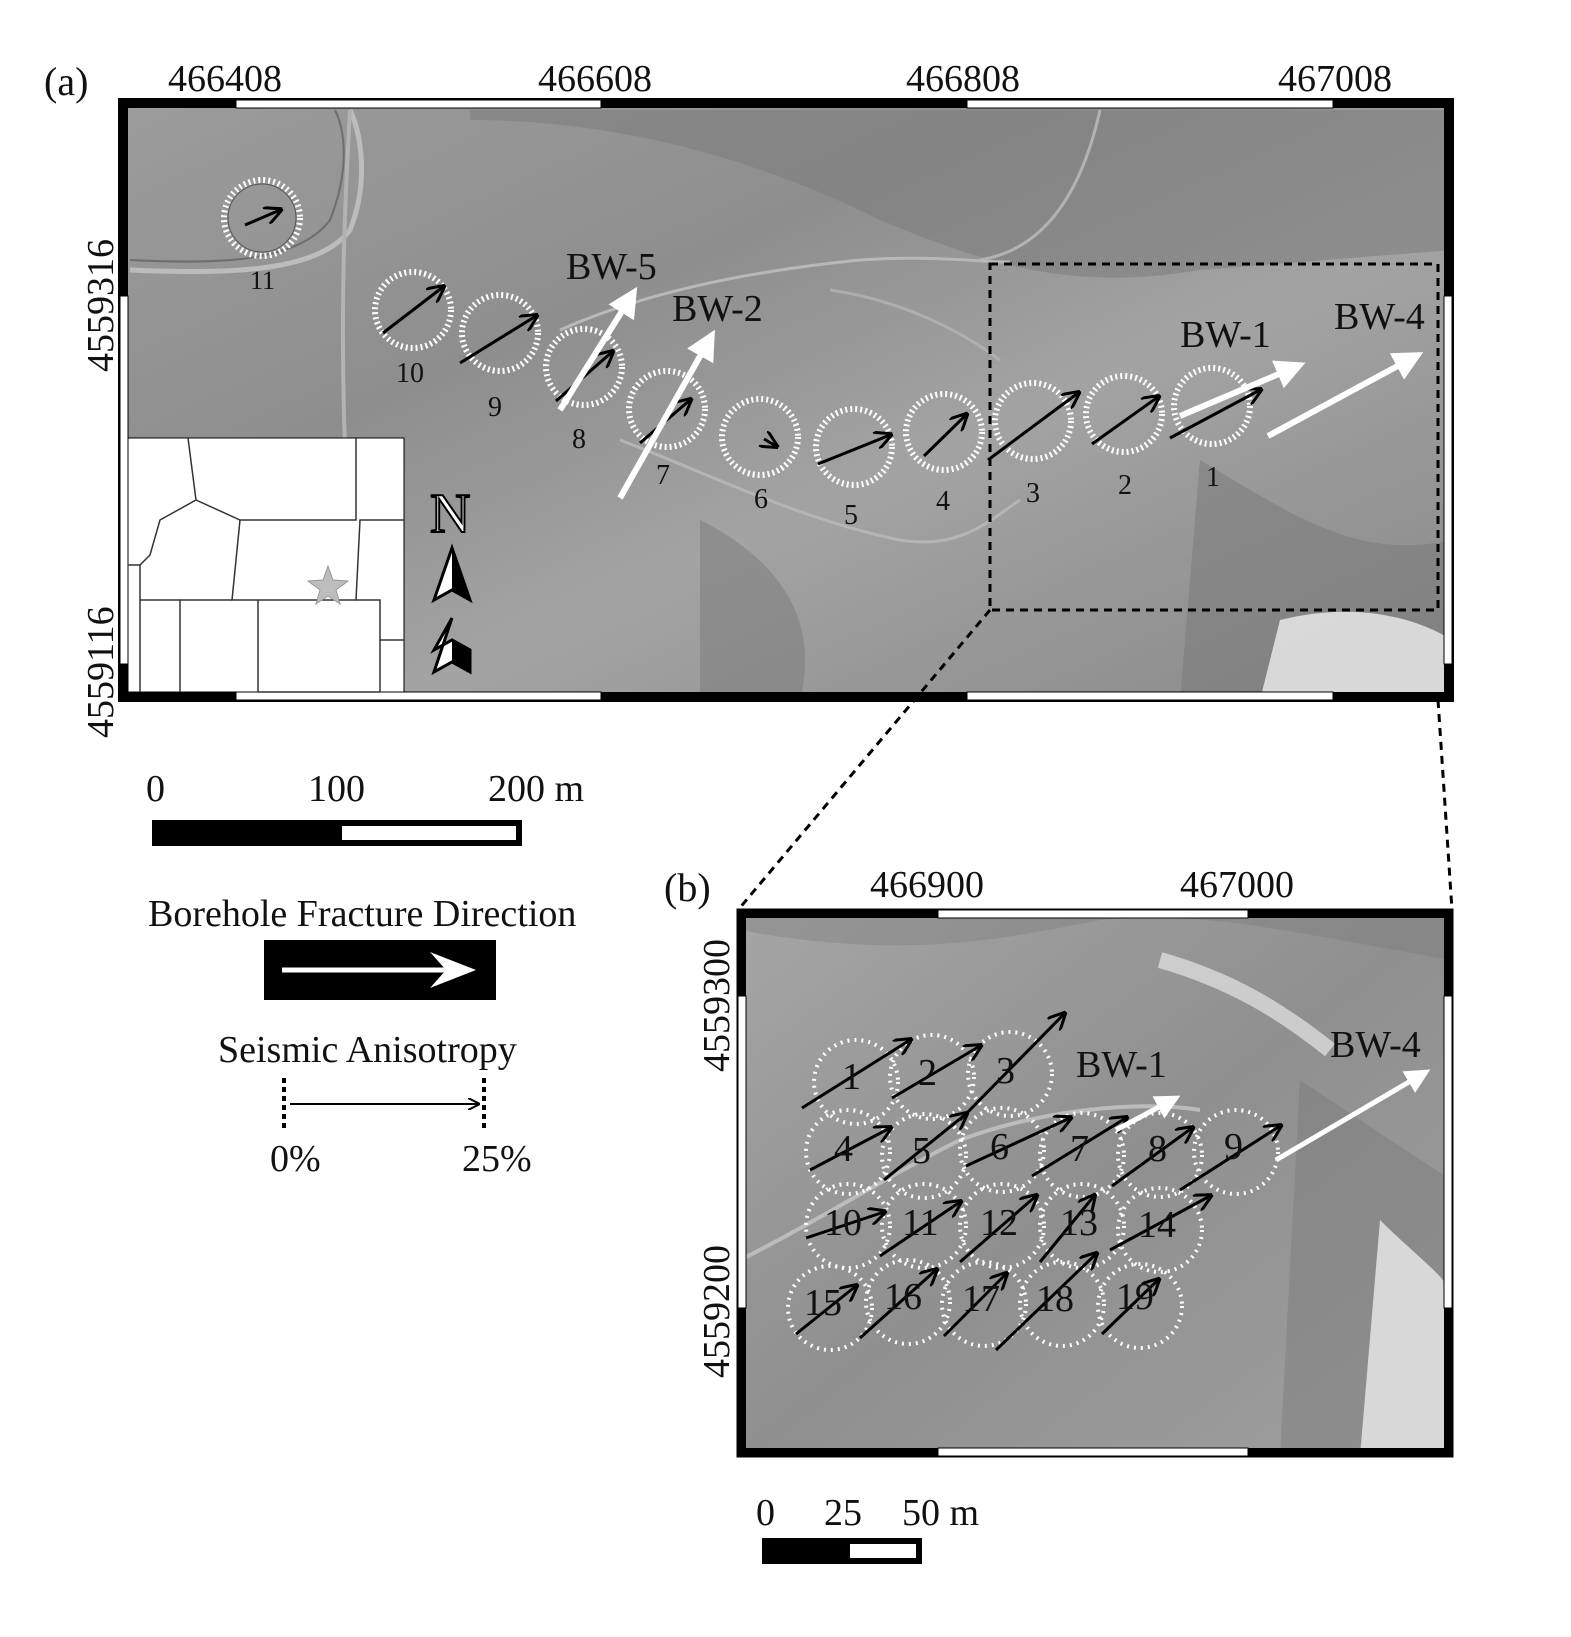  What do you see at coordinates (981, 1299) in the screenshot?
I see `b-site-17: 17` at bounding box center [981, 1299].